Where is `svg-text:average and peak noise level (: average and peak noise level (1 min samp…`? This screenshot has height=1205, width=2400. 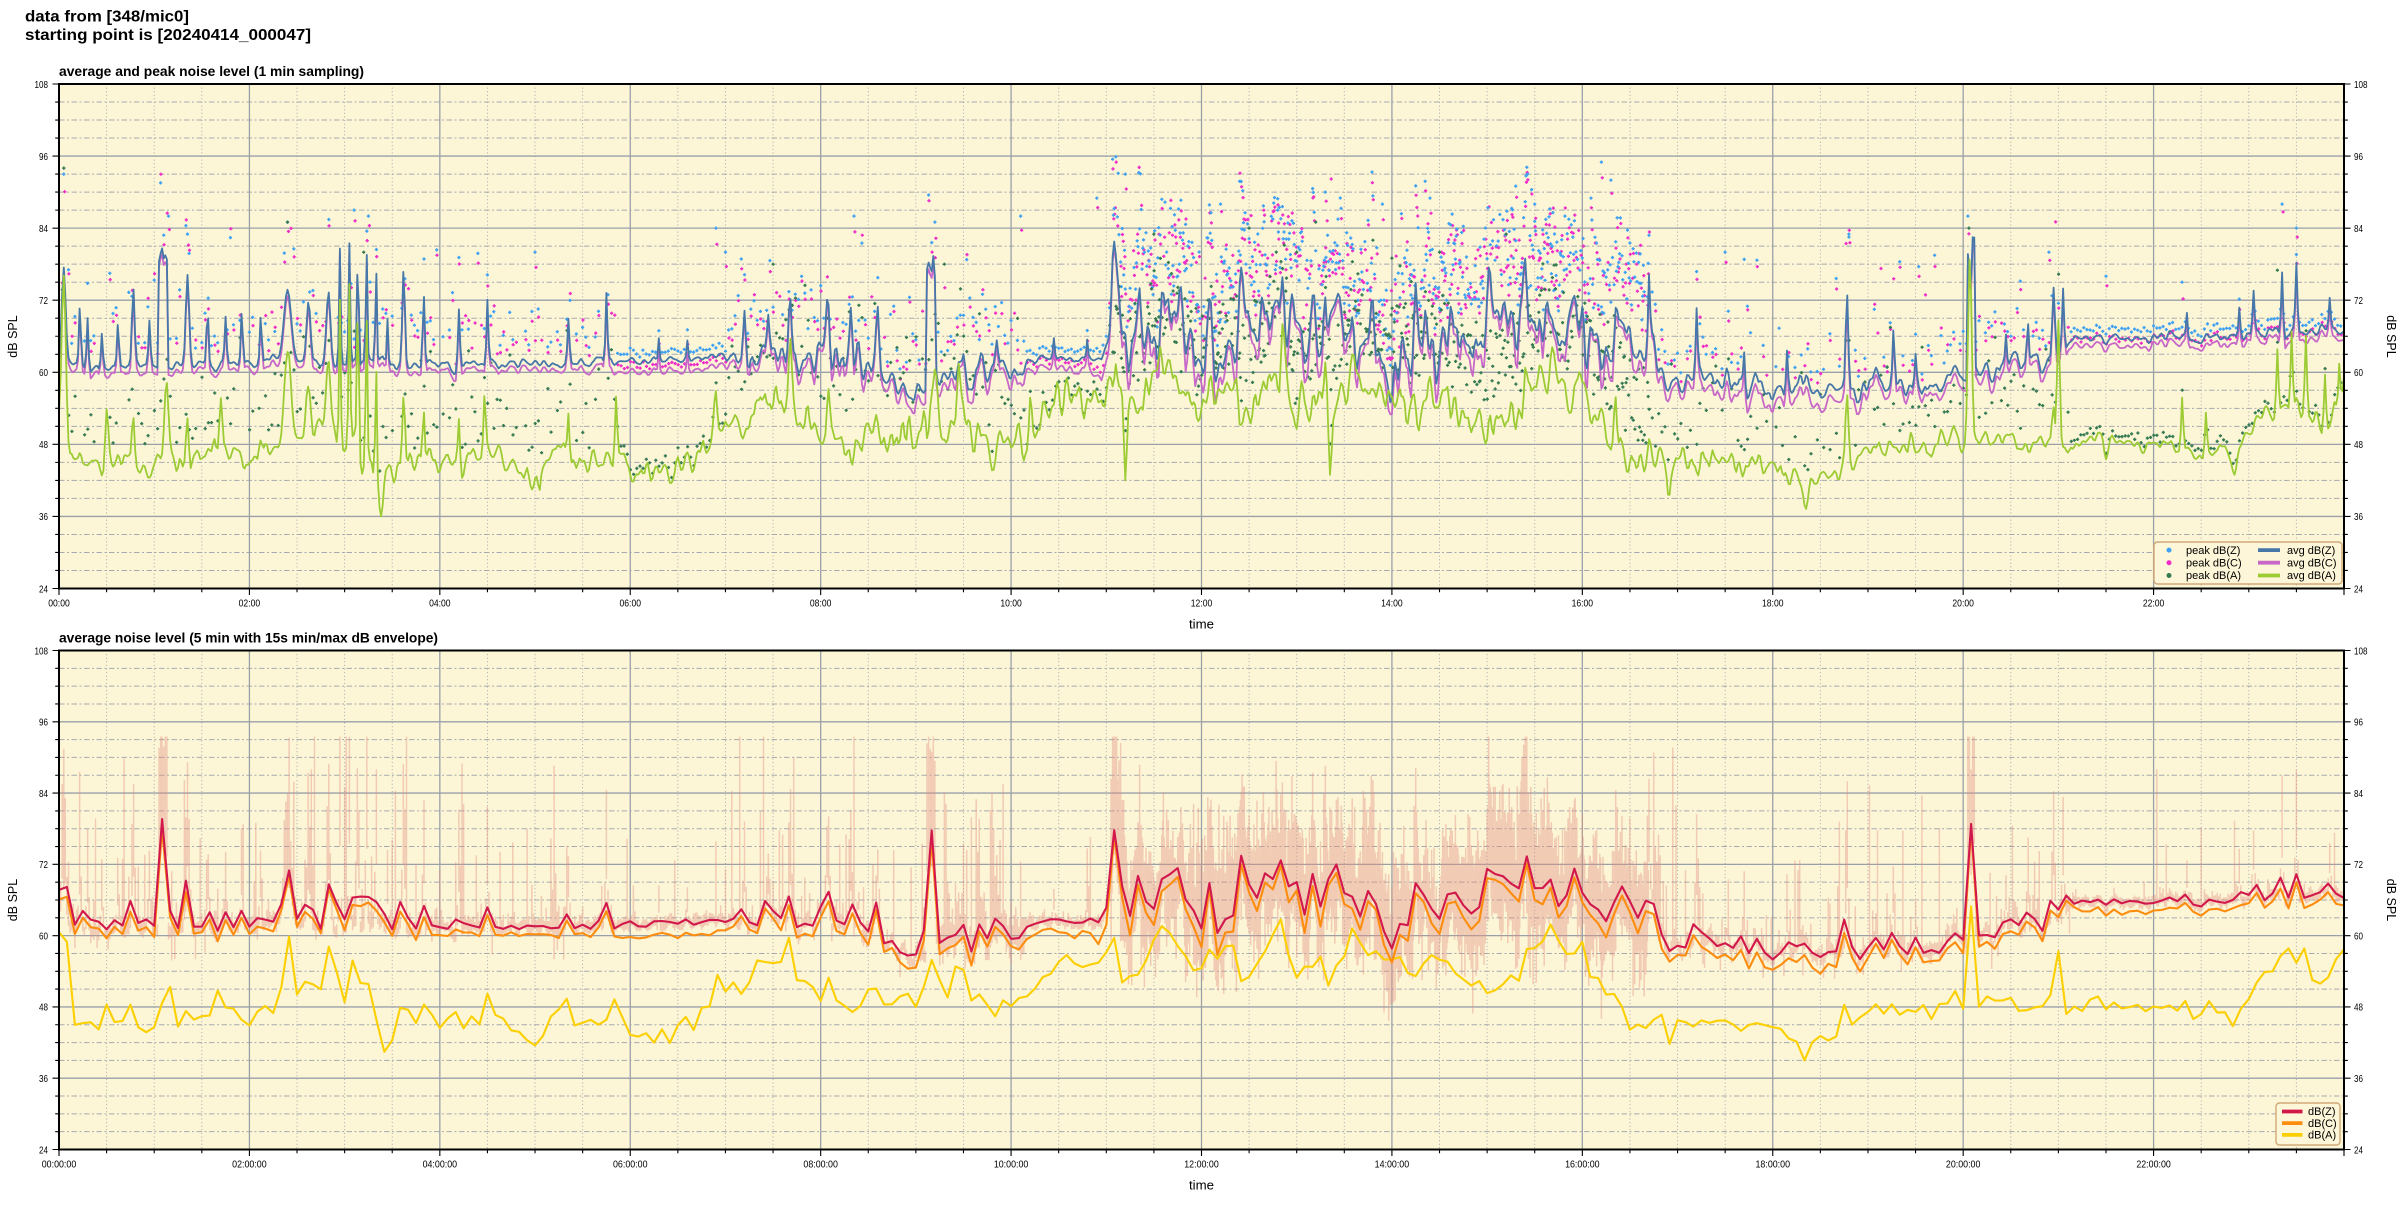 svg-text:average and peak noise level (: average and peak noise level (1 min samp… is located at coordinates (211, 71).